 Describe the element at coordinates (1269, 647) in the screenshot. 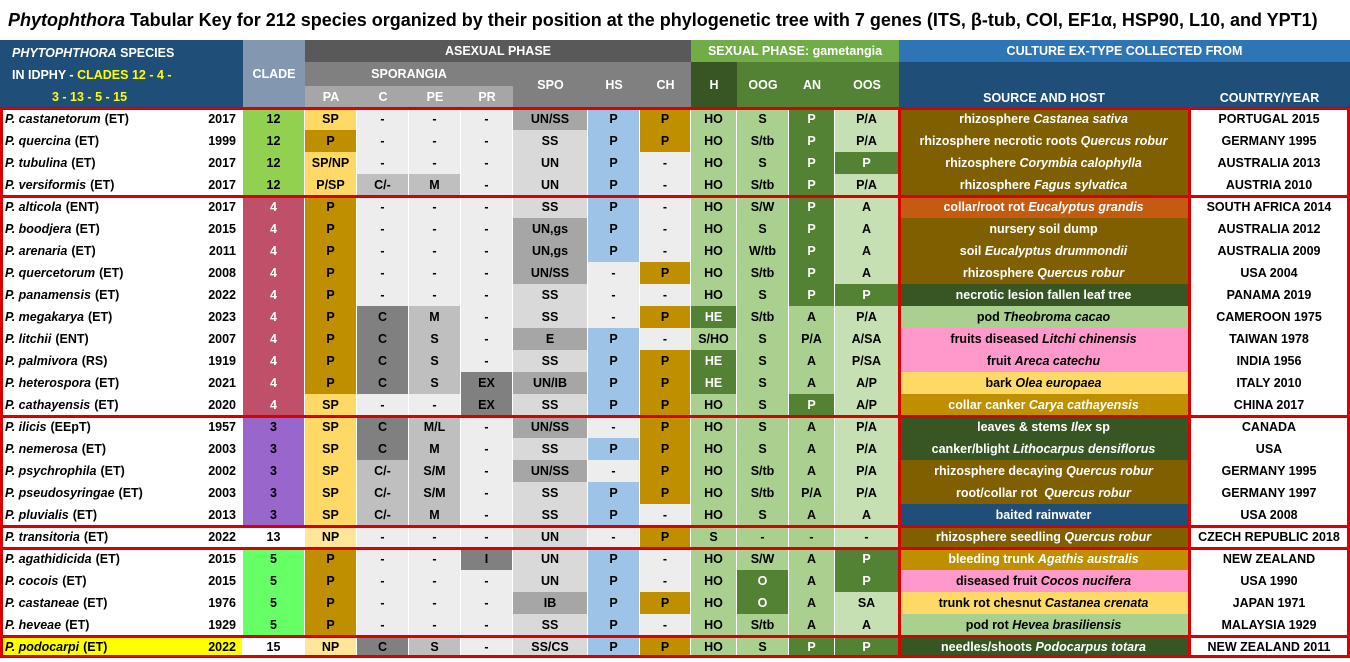

I see `cty-cell: NEW ZEALAND 2011` at that location.